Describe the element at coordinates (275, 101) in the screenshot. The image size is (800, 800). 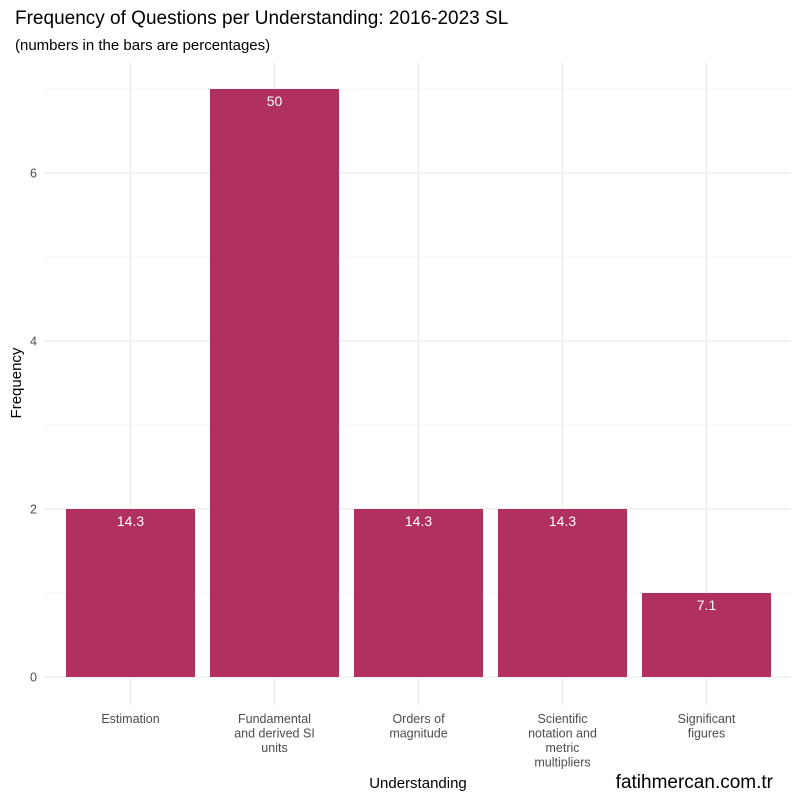
I see `bar-value-label: 50` at that location.